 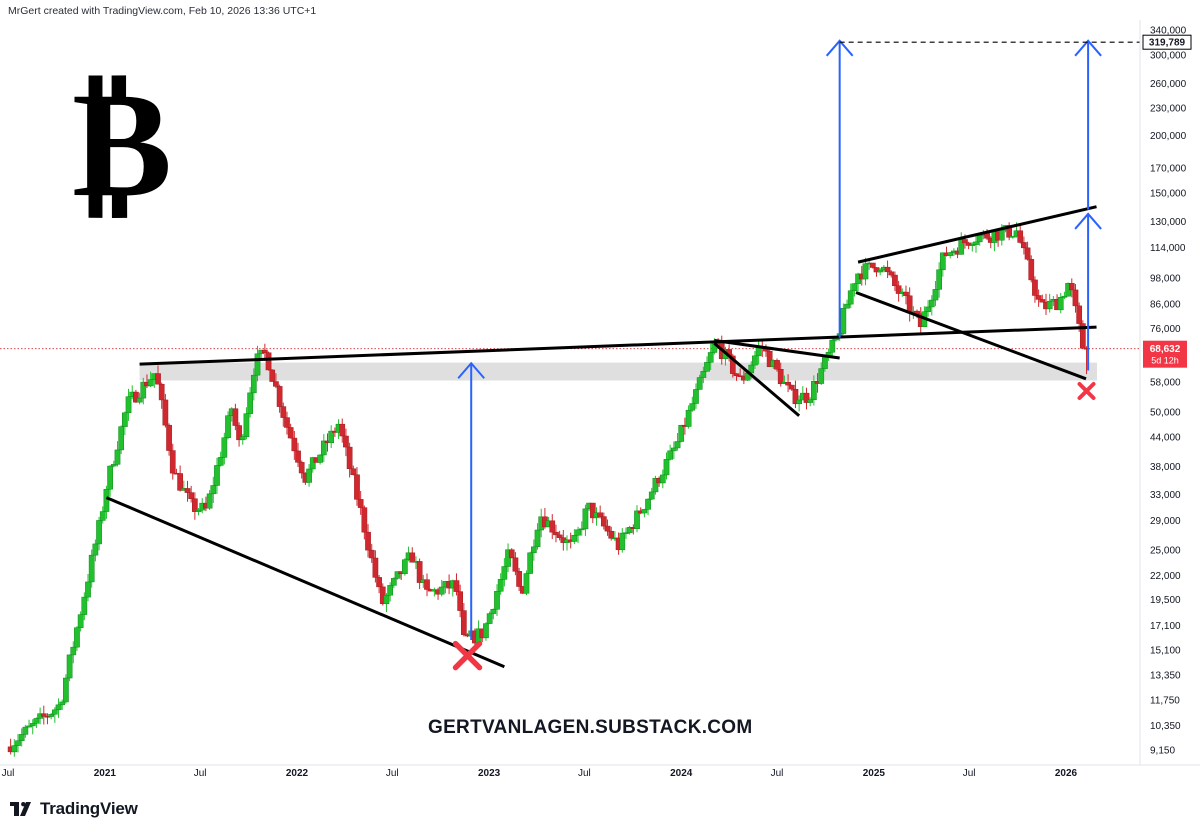 What do you see at coordinates (1168, 55) in the screenshot?
I see `y-tick-label: 300,000` at bounding box center [1168, 55].